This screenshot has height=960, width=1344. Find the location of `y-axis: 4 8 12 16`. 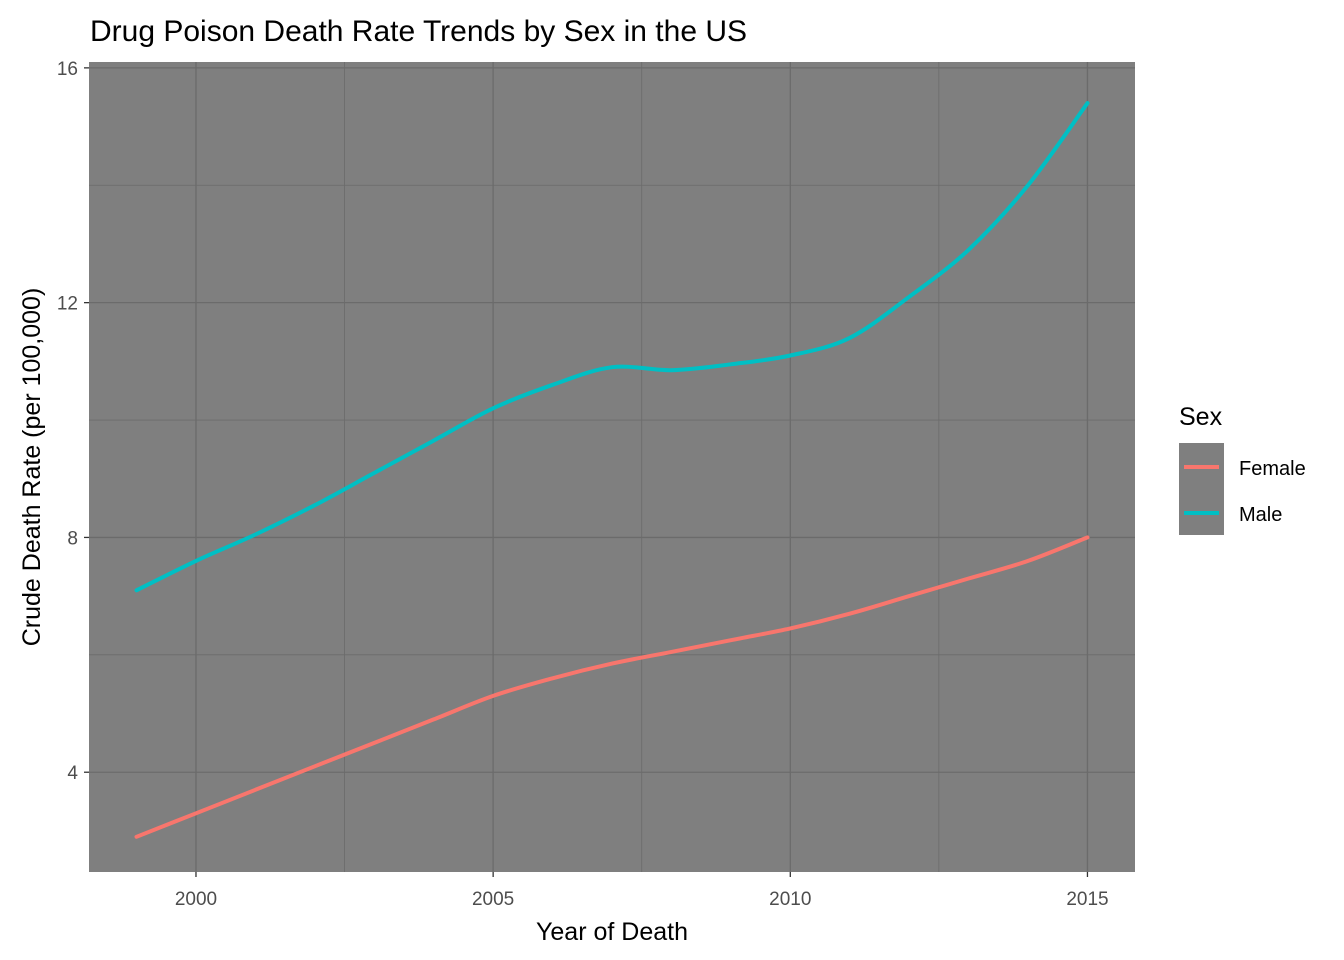

y-axis: 4 8 12 16 is located at coordinates (73, 421).